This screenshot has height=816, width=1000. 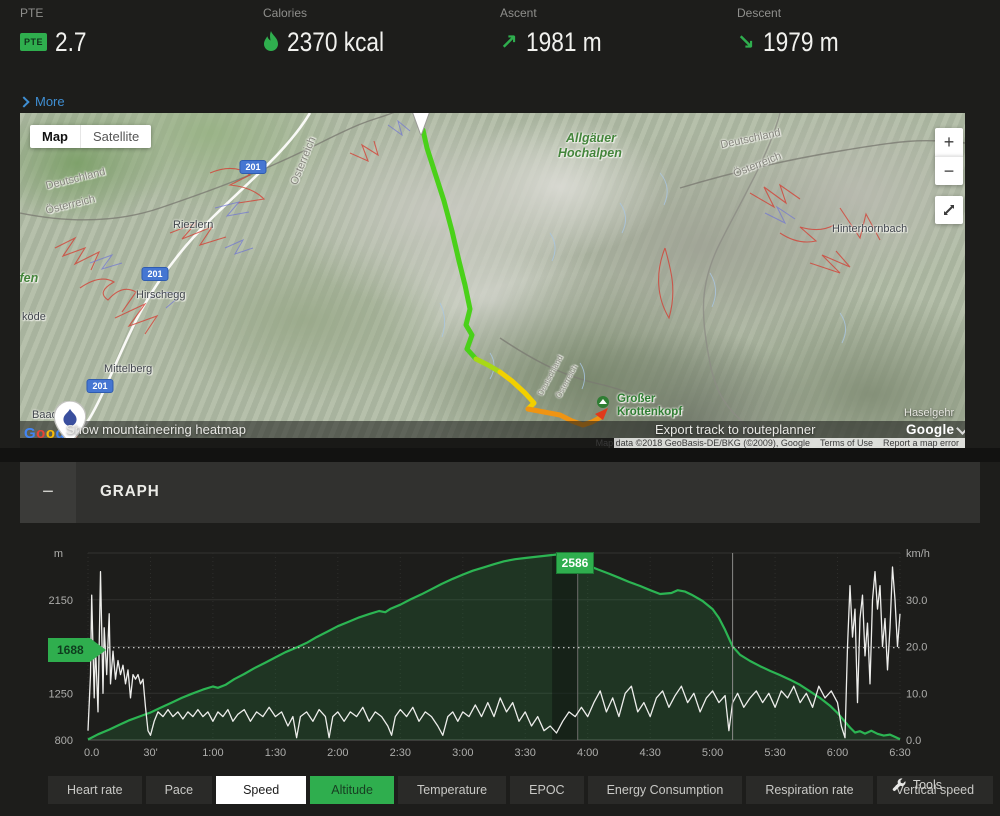 I want to click on zoom-in-button: +, so click(x=949, y=142).